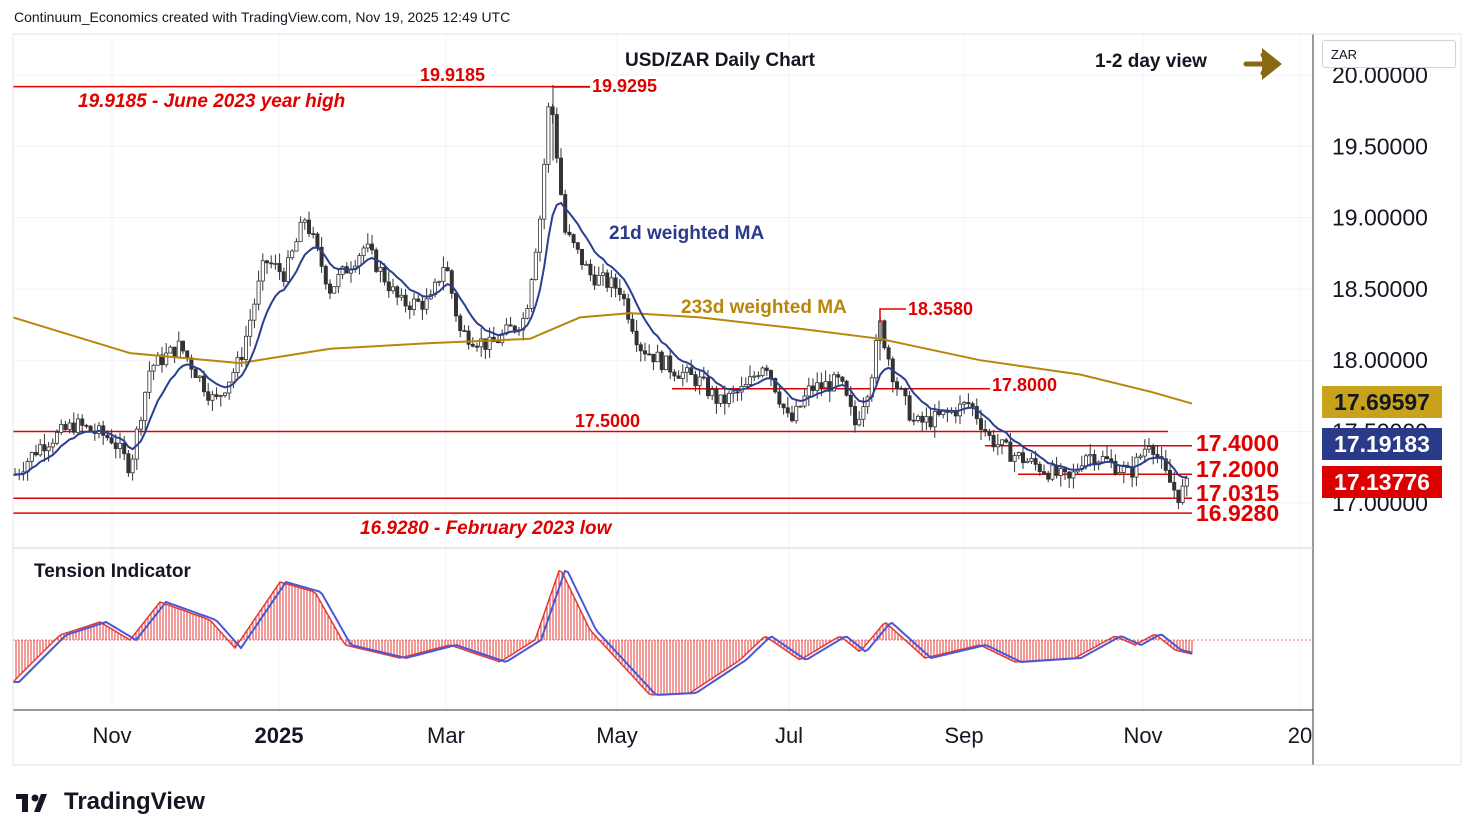 The image size is (1474, 840). What do you see at coordinates (452, 75) in the screenshot?
I see `annotation-high-level: 19.9185` at bounding box center [452, 75].